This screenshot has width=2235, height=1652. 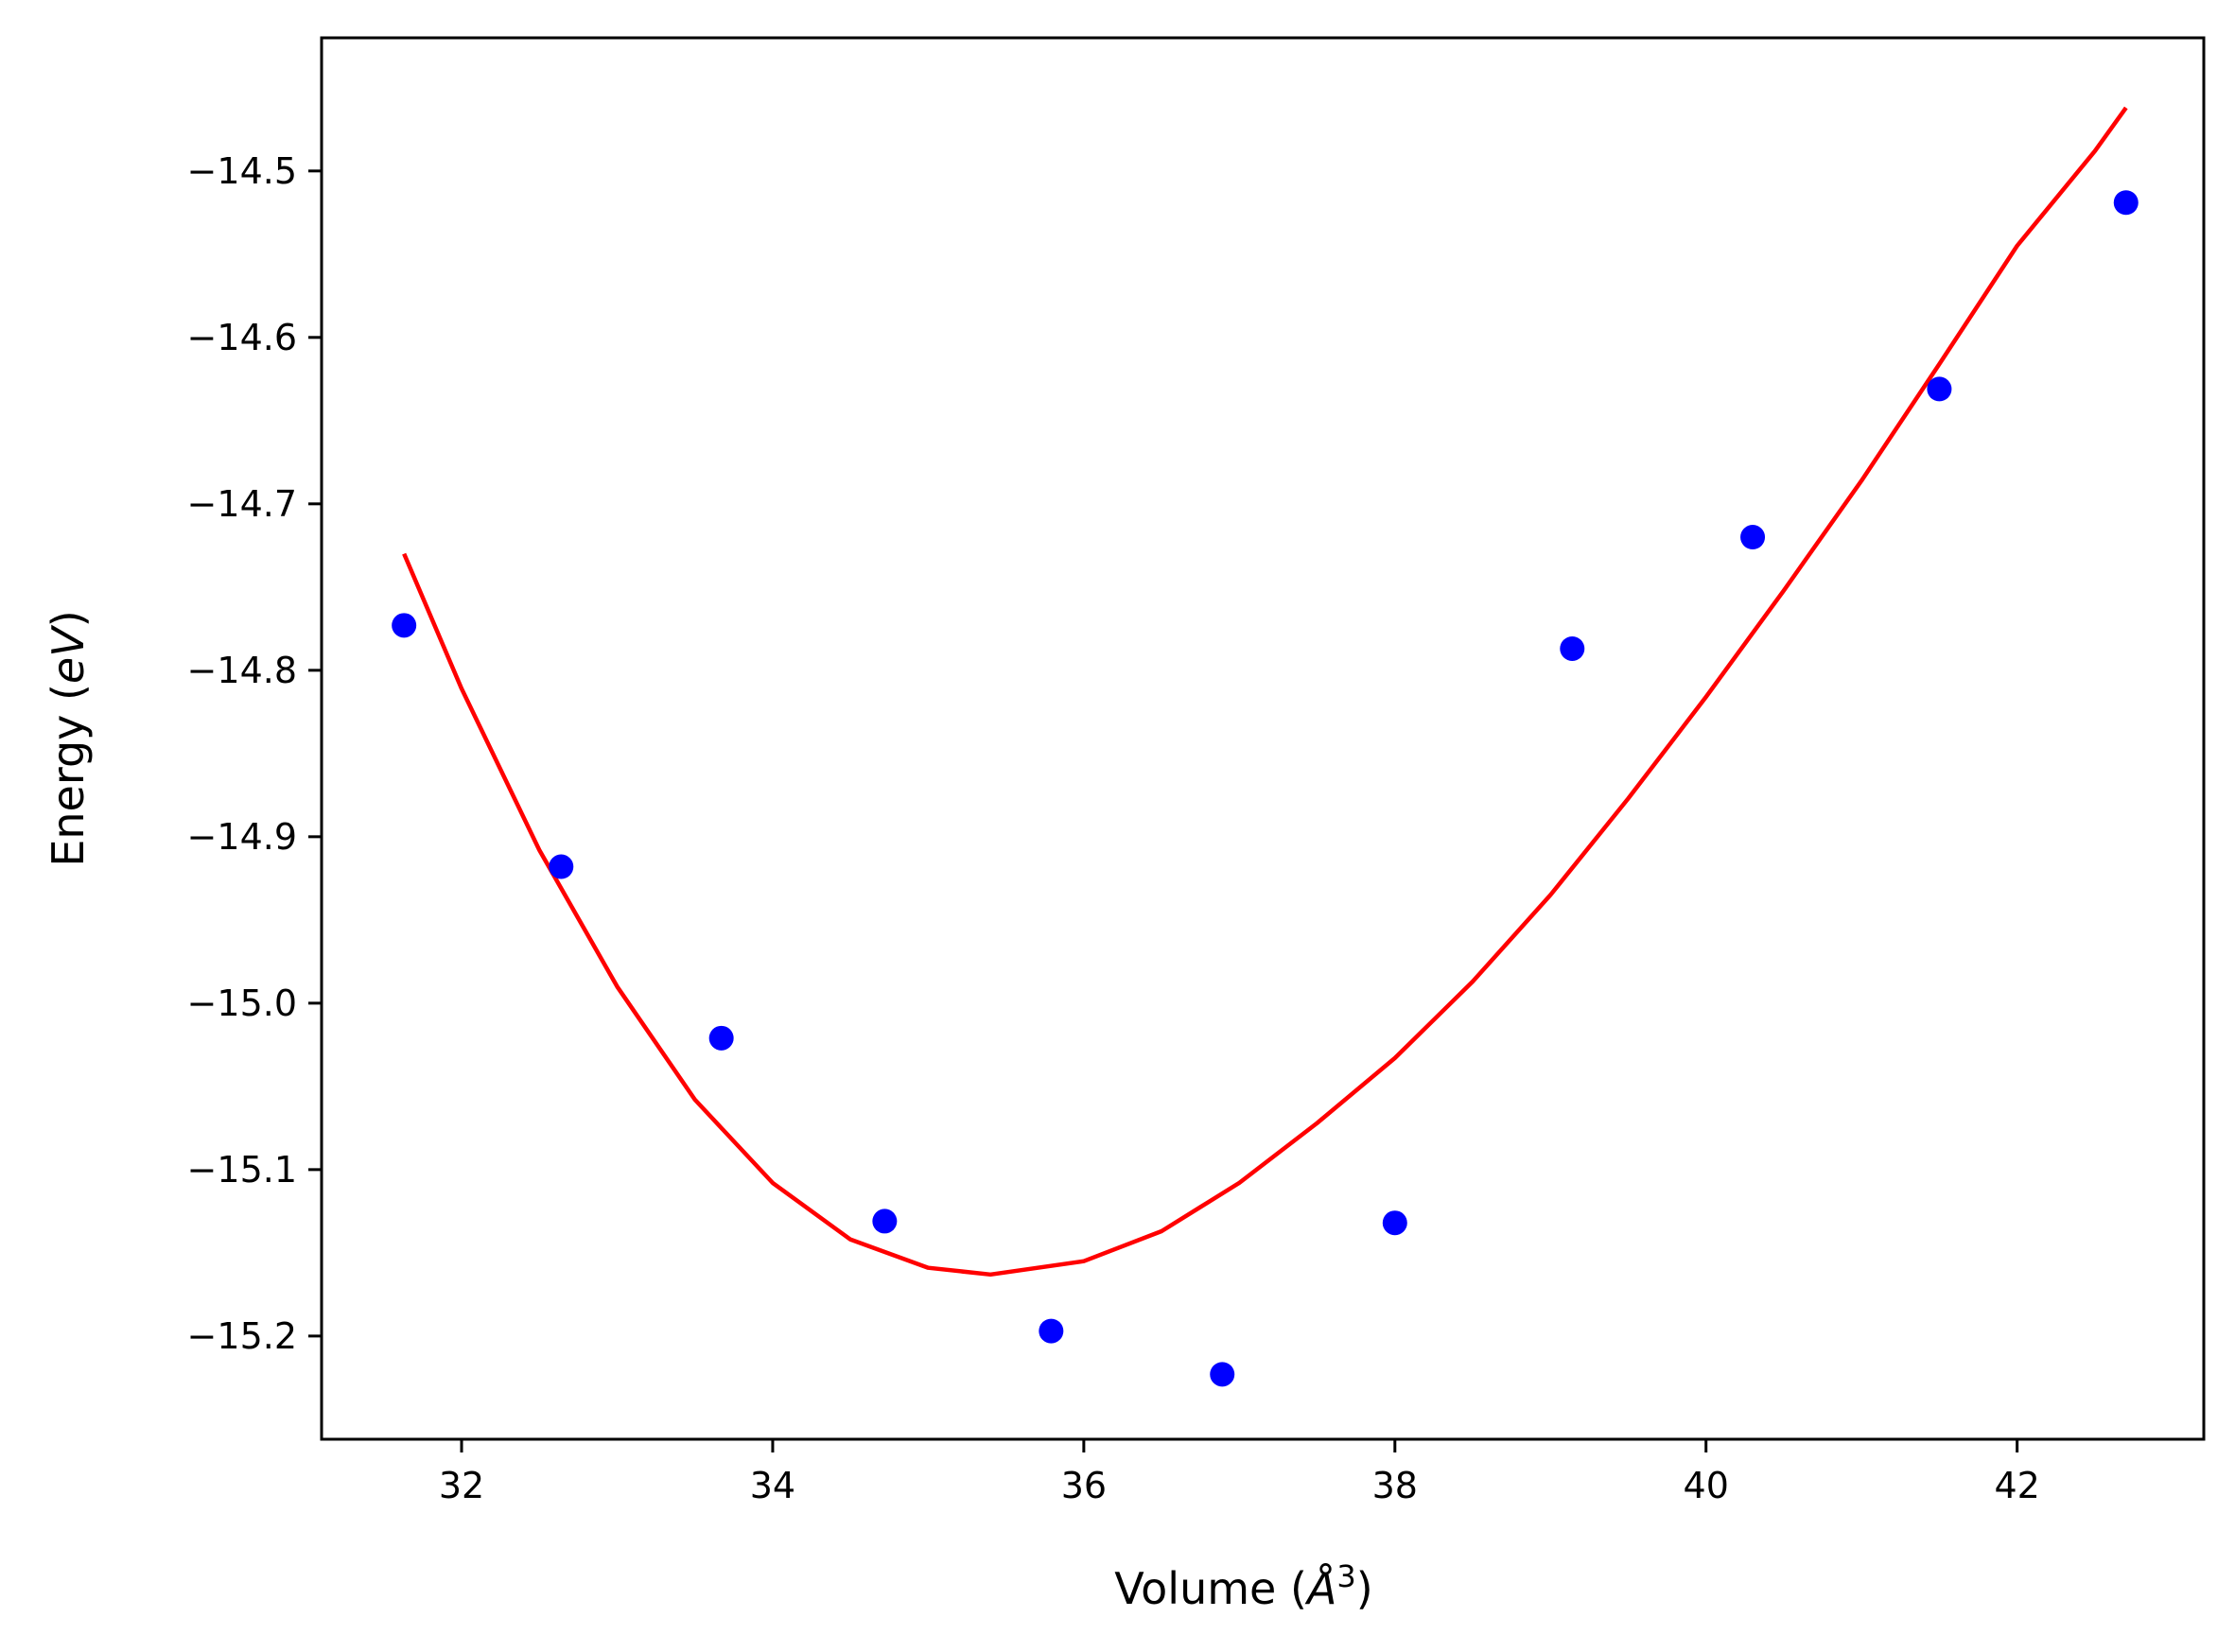 I want to click on x-tick-label: 32, so click(x=461, y=1486).